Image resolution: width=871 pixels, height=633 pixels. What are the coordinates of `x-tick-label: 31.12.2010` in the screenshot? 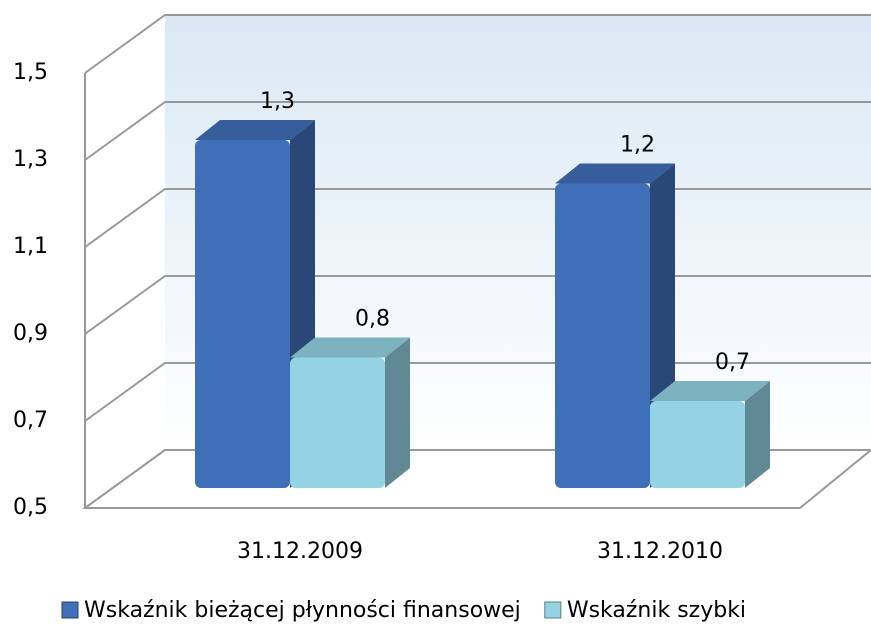 It's located at (660, 551).